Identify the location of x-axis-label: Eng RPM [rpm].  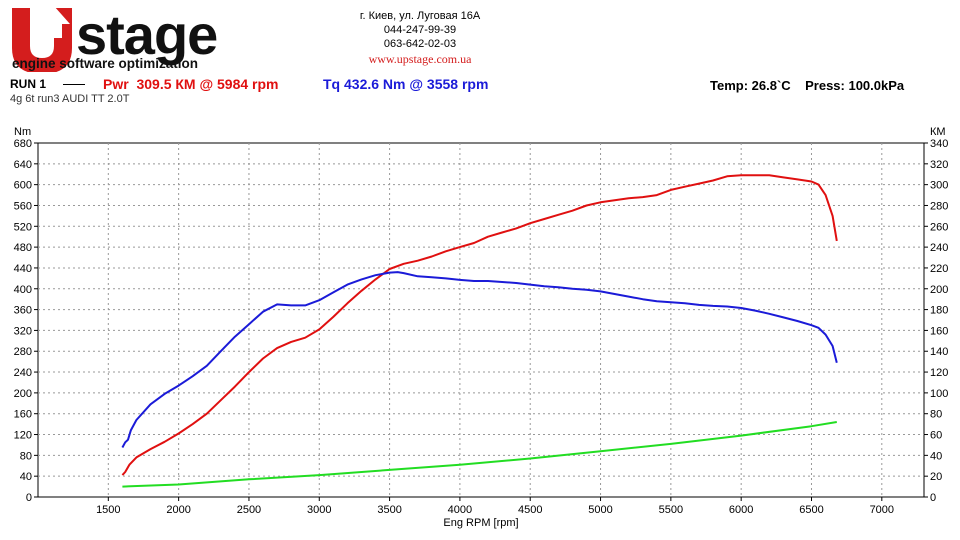
(480, 523).